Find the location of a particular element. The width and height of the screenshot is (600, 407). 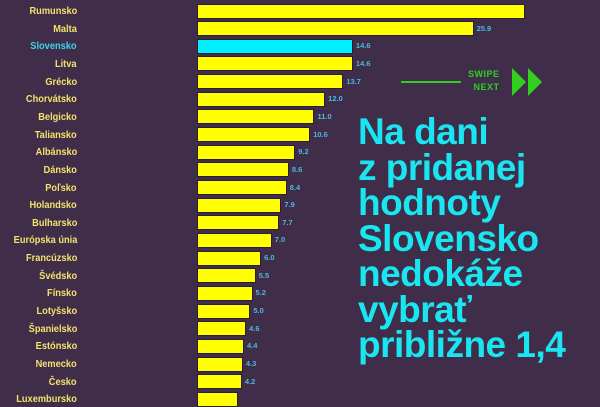

category-label: Belgicko is located at coordinates (57, 116).